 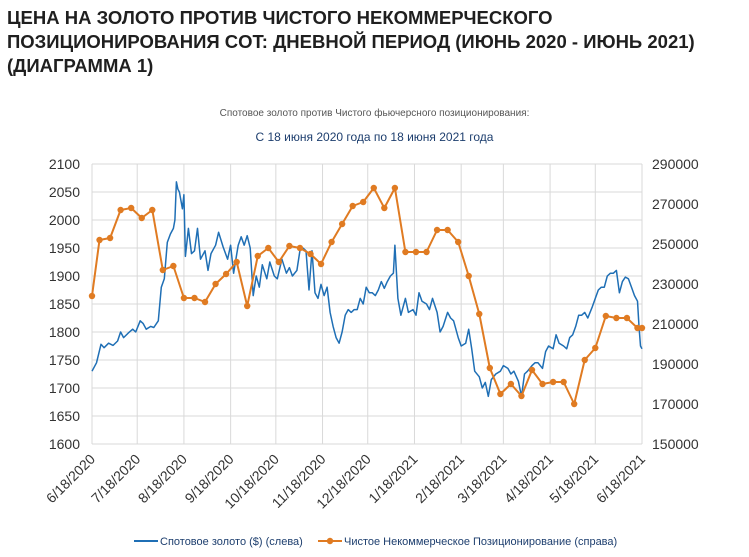 What do you see at coordinates (64, 276) in the screenshot?
I see `y-left-tick-label: 1900` at bounding box center [64, 276].